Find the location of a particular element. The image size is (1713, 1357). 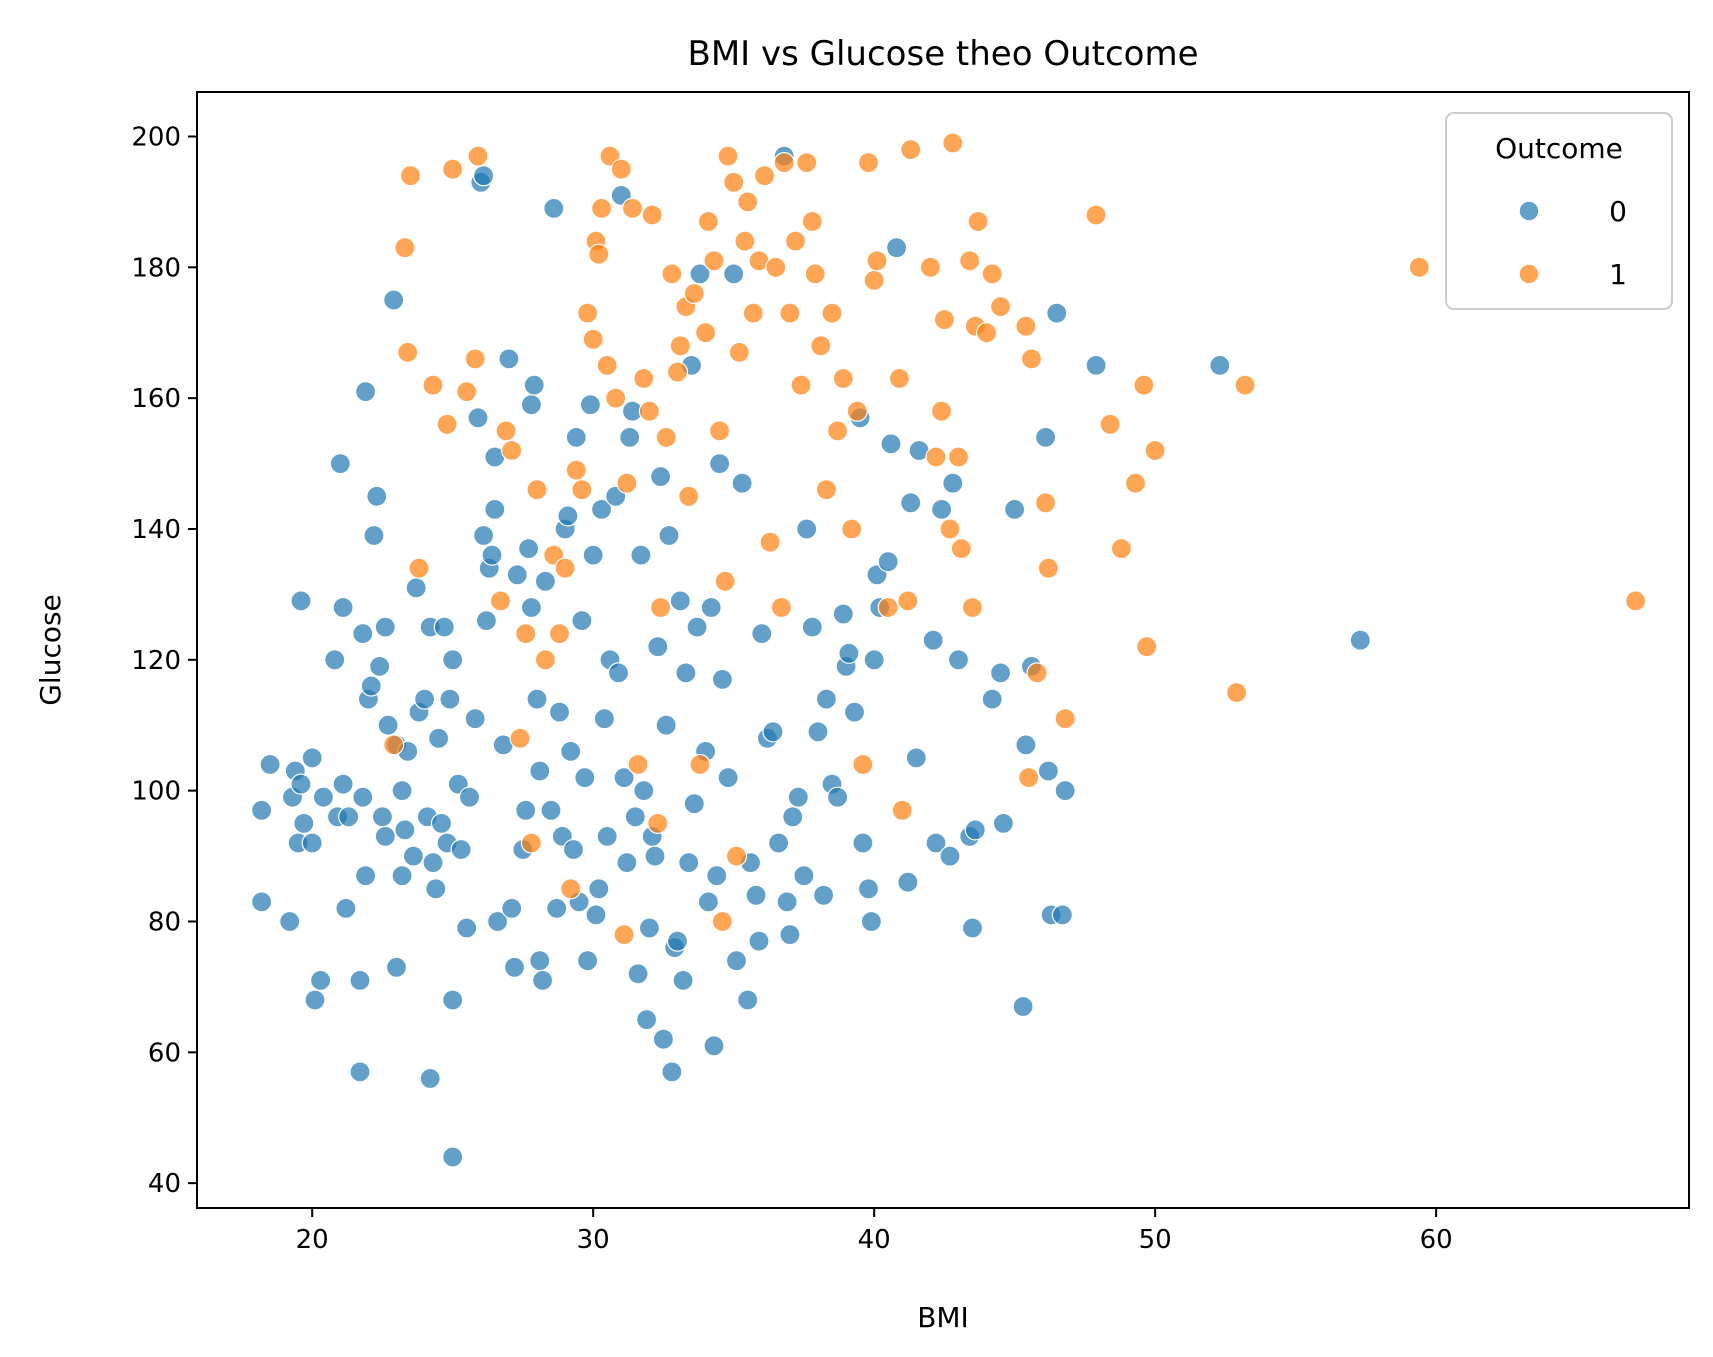

y-tick-label: 200 is located at coordinates (156, 137).